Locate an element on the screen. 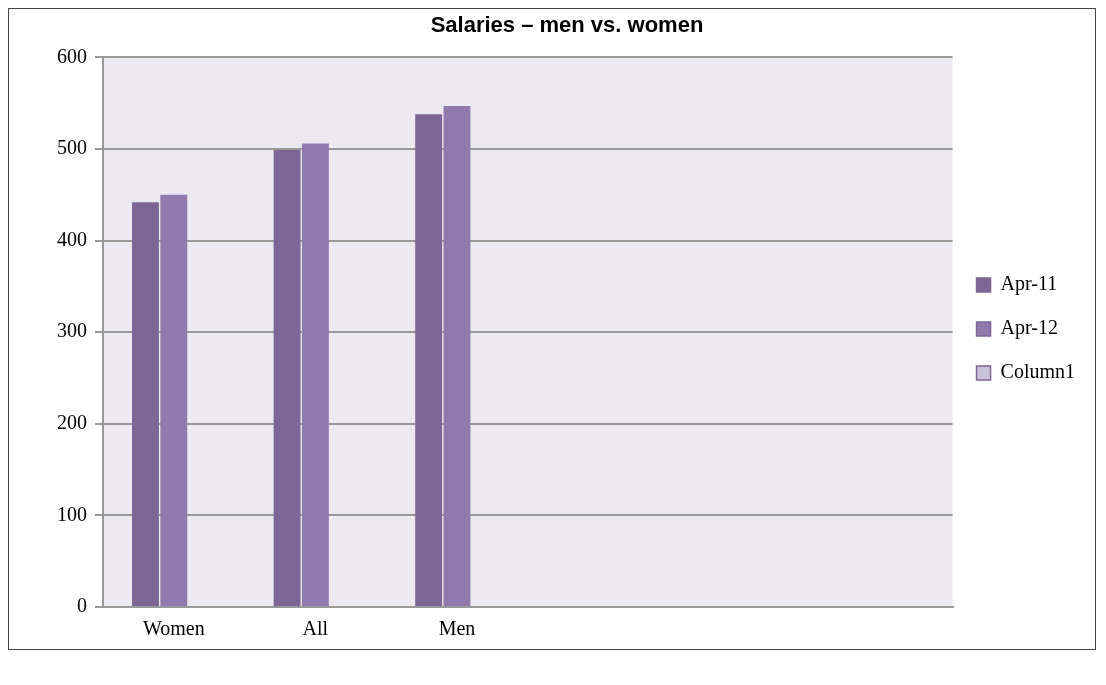 The width and height of the screenshot is (1106, 685). x-tick-label: Women is located at coordinates (173, 628).